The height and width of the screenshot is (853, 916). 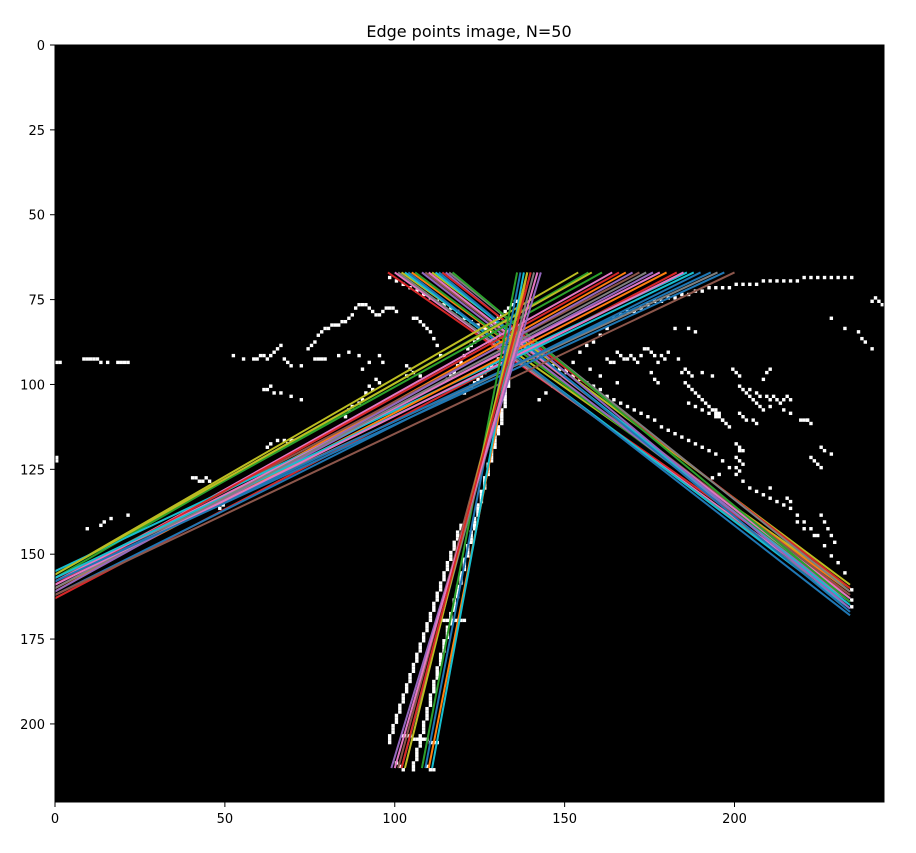 What do you see at coordinates (468, 31) in the screenshot?
I see `chart-title: Edge points image, N=50` at bounding box center [468, 31].